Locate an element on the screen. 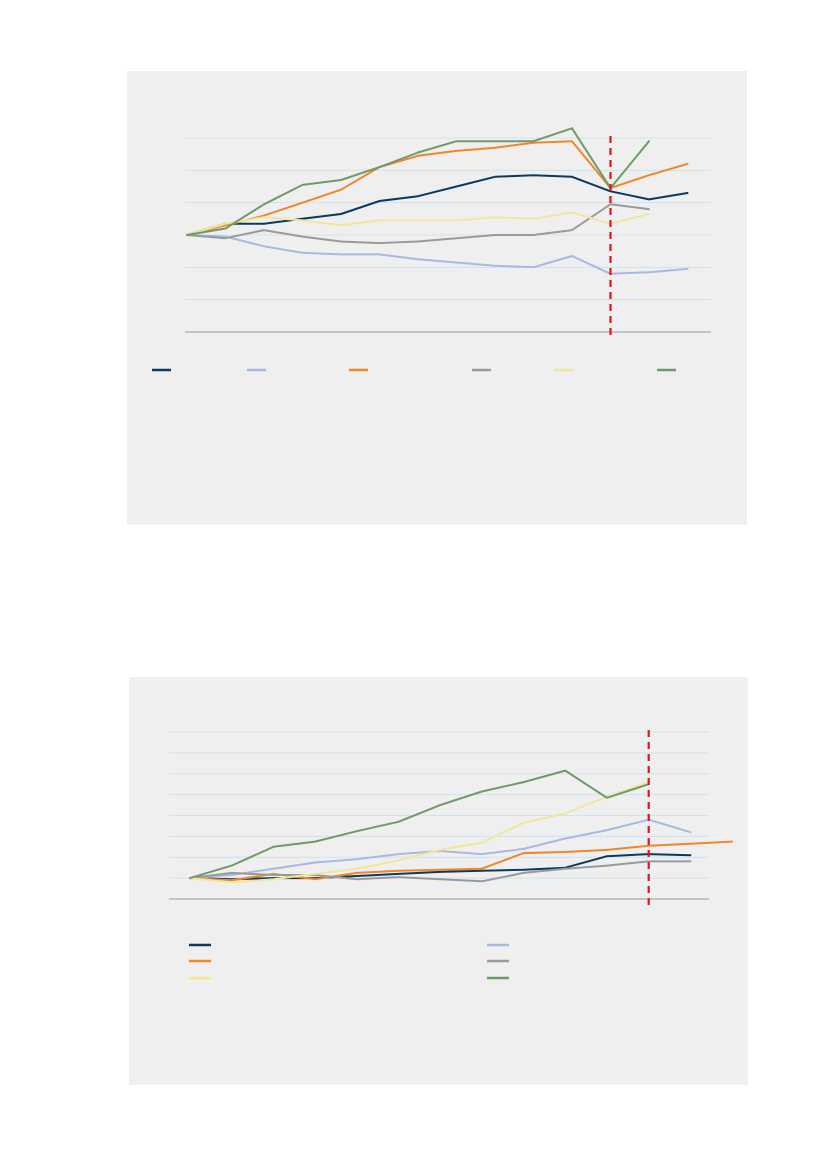 This screenshot has height=1169, width=827. line-chart-bottom is located at coordinates (451, 855).